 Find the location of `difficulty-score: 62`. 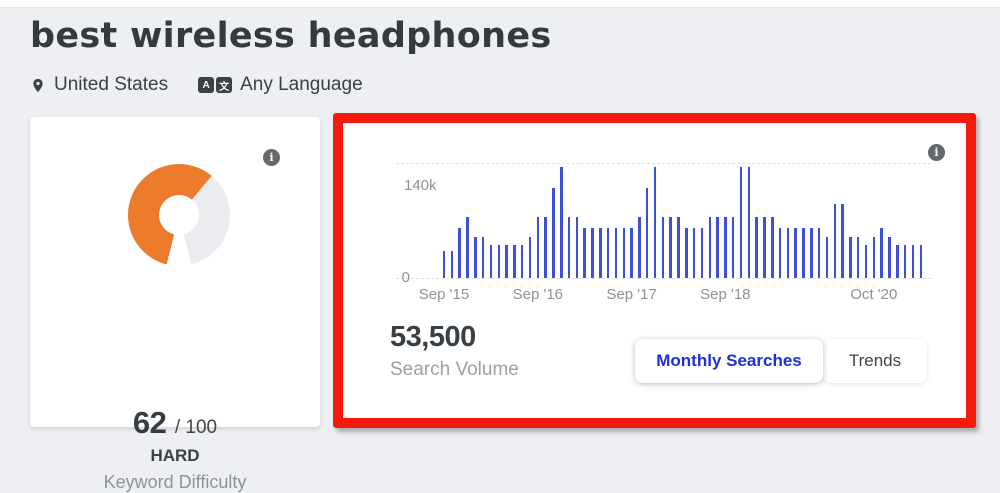

difficulty-score: 62 is located at coordinates (149, 422).